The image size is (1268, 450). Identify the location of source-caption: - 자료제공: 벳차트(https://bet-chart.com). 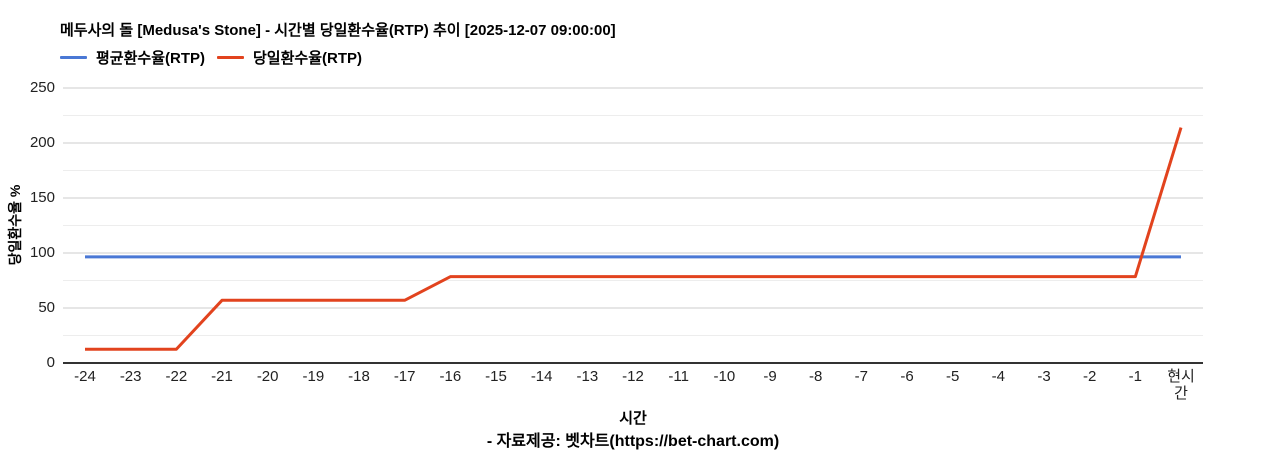
(633, 441).